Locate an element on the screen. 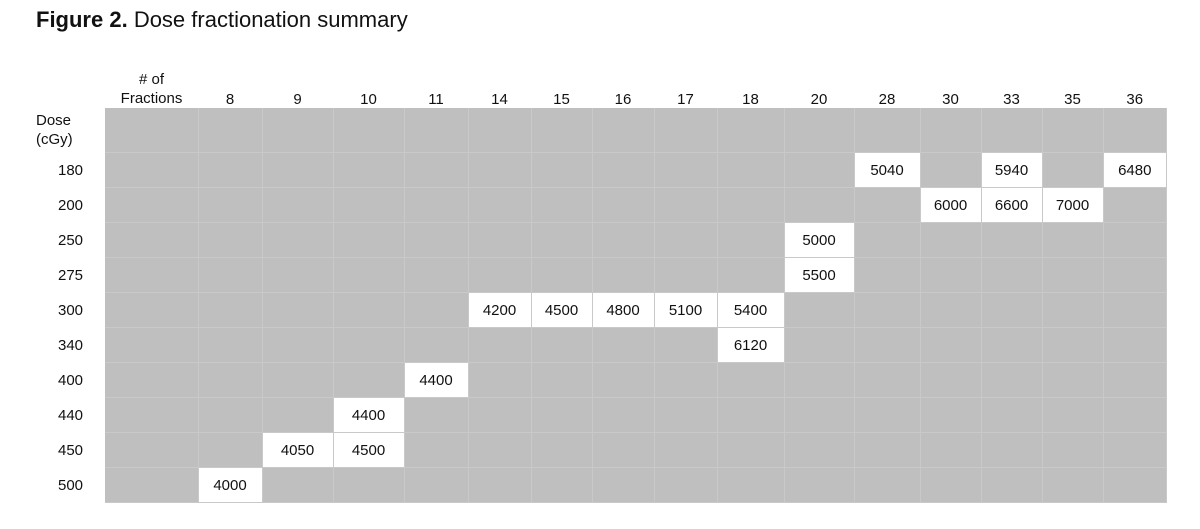 This screenshot has width=1200, height=529. figure-number: Figure 2. is located at coordinates (82, 19).